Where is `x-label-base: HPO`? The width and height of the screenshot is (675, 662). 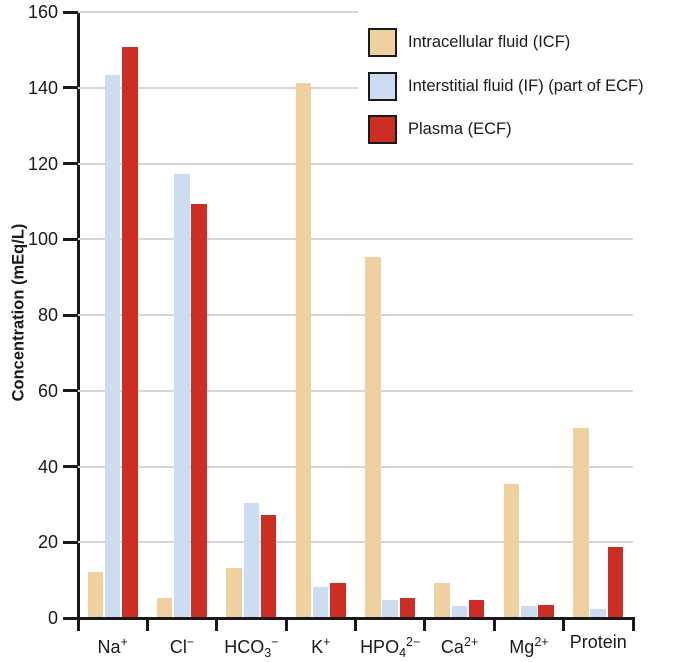 x-label-base: HPO is located at coordinates (380, 647).